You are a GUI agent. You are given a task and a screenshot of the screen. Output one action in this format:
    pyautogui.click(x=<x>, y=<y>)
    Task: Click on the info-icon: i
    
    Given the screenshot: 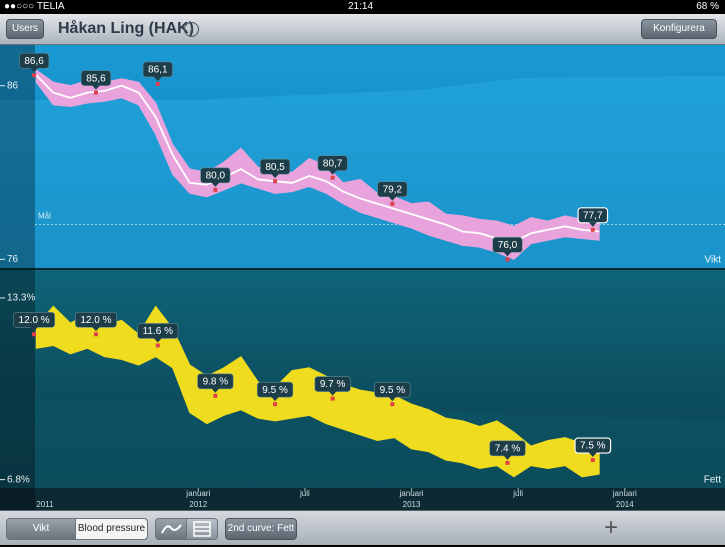 What is the action you would take?
    pyautogui.click(x=191, y=29)
    